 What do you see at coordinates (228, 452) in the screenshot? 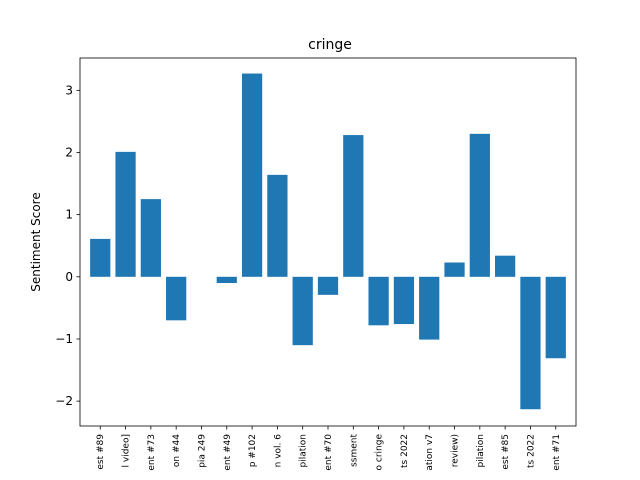
I see `x-tick-label: ent #49` at bounding box center [228, 452].